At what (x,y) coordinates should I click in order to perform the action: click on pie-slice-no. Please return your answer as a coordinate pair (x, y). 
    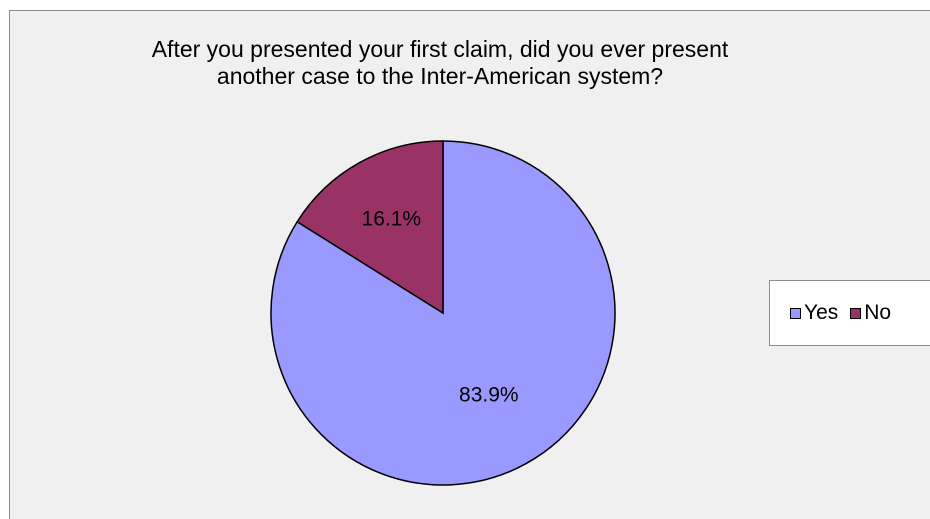
    Looking at the image, I should click on (370, 227).